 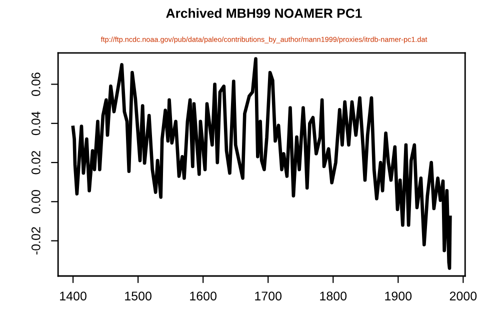 What do you see at coordinates (35, 124) in the screenshot?
I see `y-tick-label: 0.04` at bounding box center [35, 124].